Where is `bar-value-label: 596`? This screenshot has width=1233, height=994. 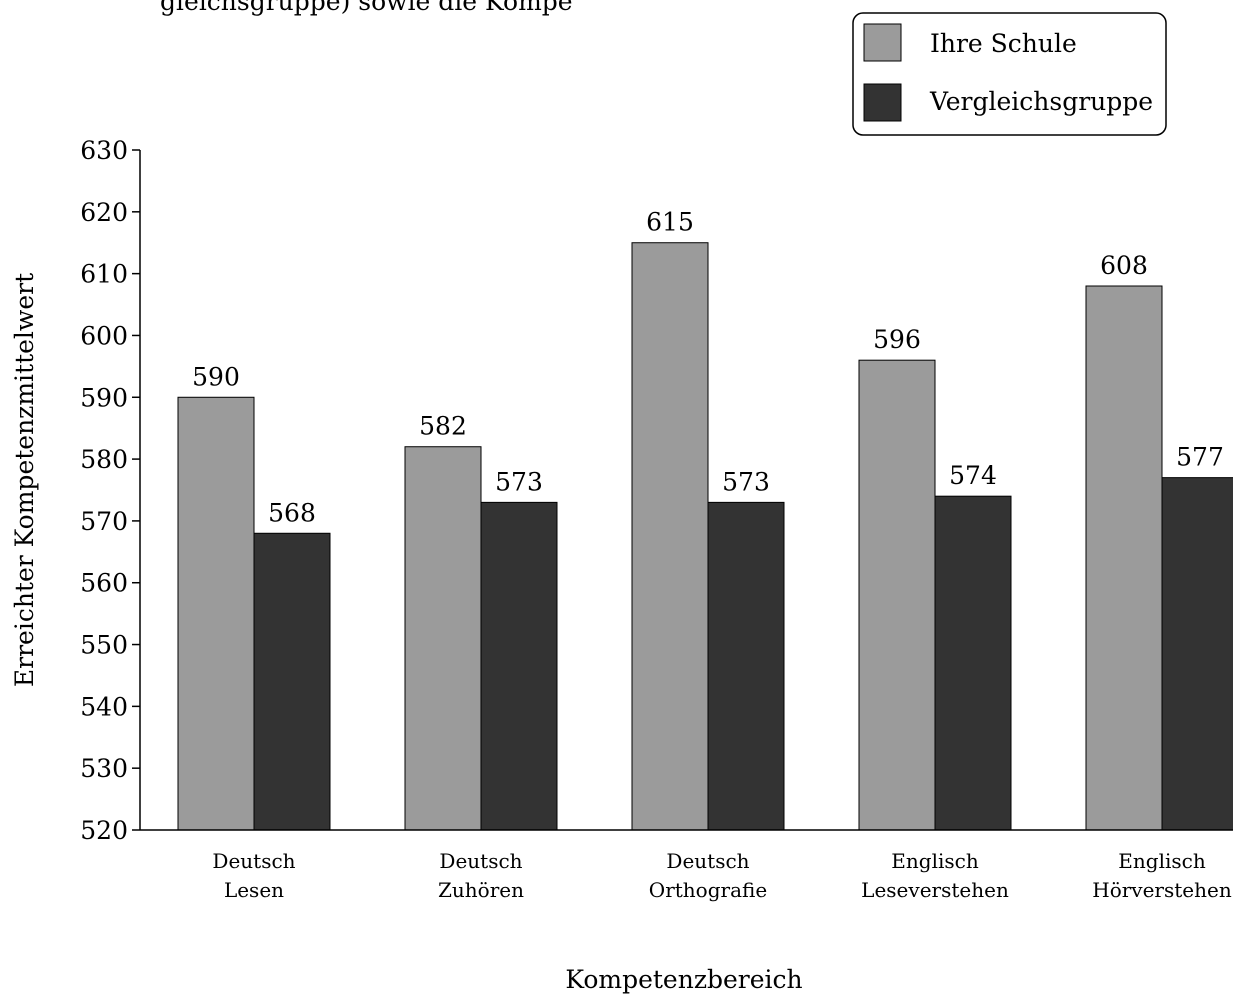 bar-value-label: 596 is located at coordinates (897, 339).